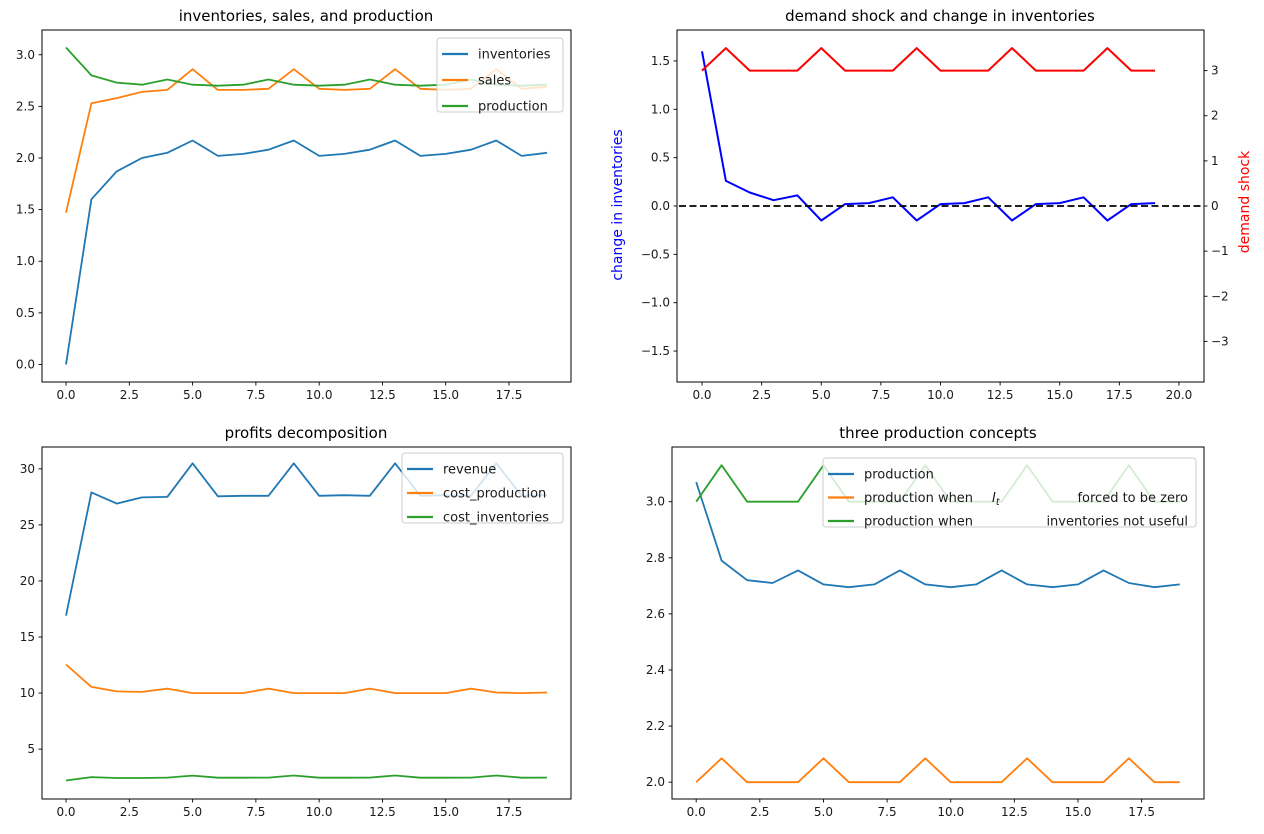 Image resolution: width=1264 pixels, height=834 pixels. I want to click on svg-text: 0, so click(1215, 206).